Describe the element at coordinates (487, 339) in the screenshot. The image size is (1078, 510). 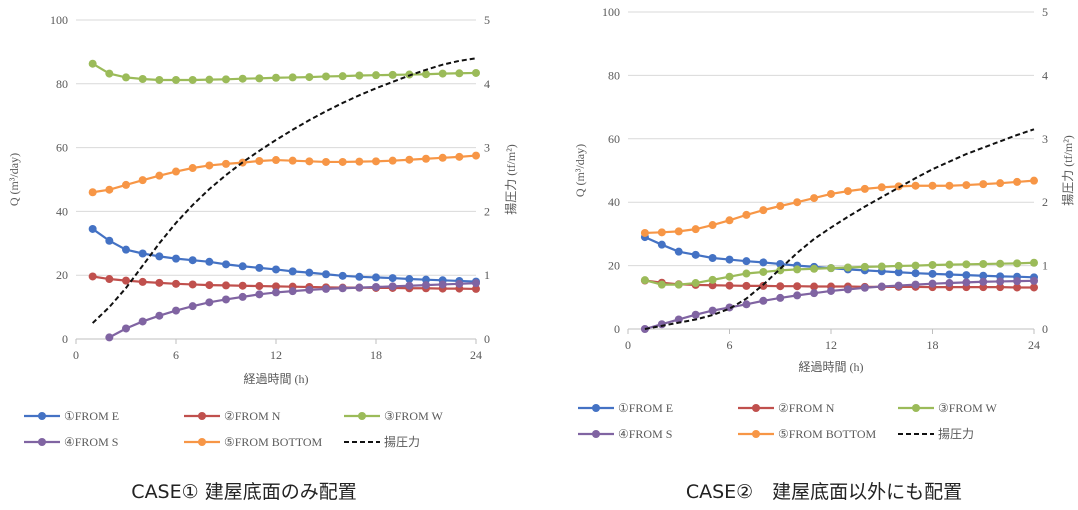
I see `y2-tick-label: 0` at that location.